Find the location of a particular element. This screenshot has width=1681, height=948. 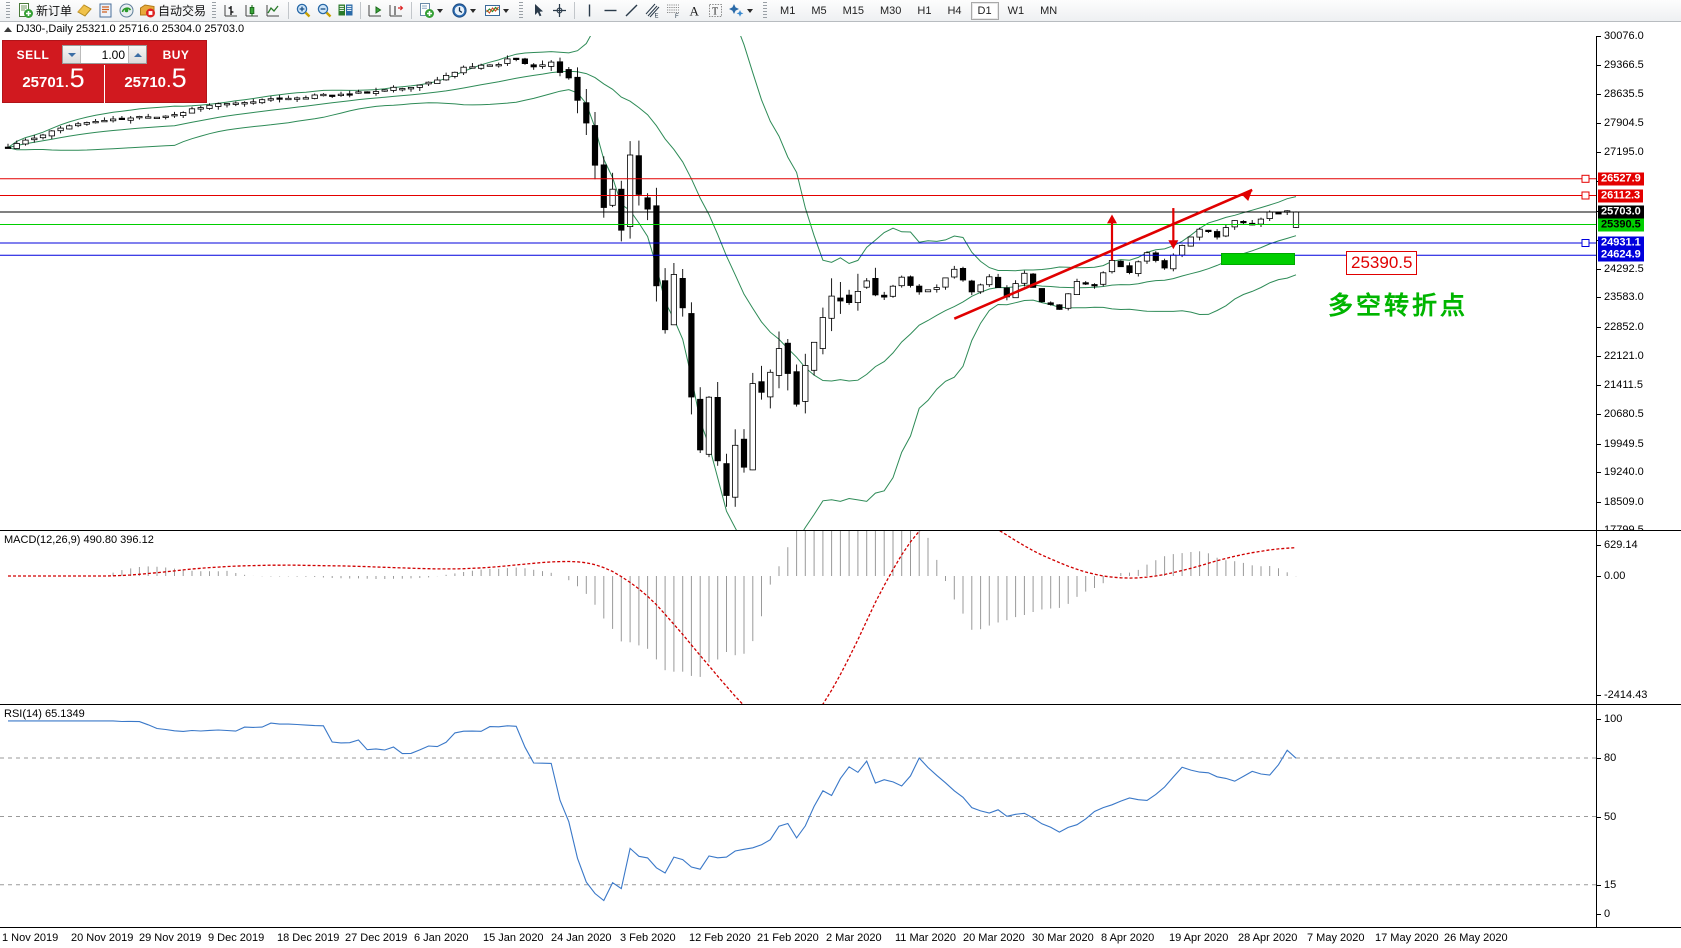

zoom-out-button is located at coordinates (324, 11).